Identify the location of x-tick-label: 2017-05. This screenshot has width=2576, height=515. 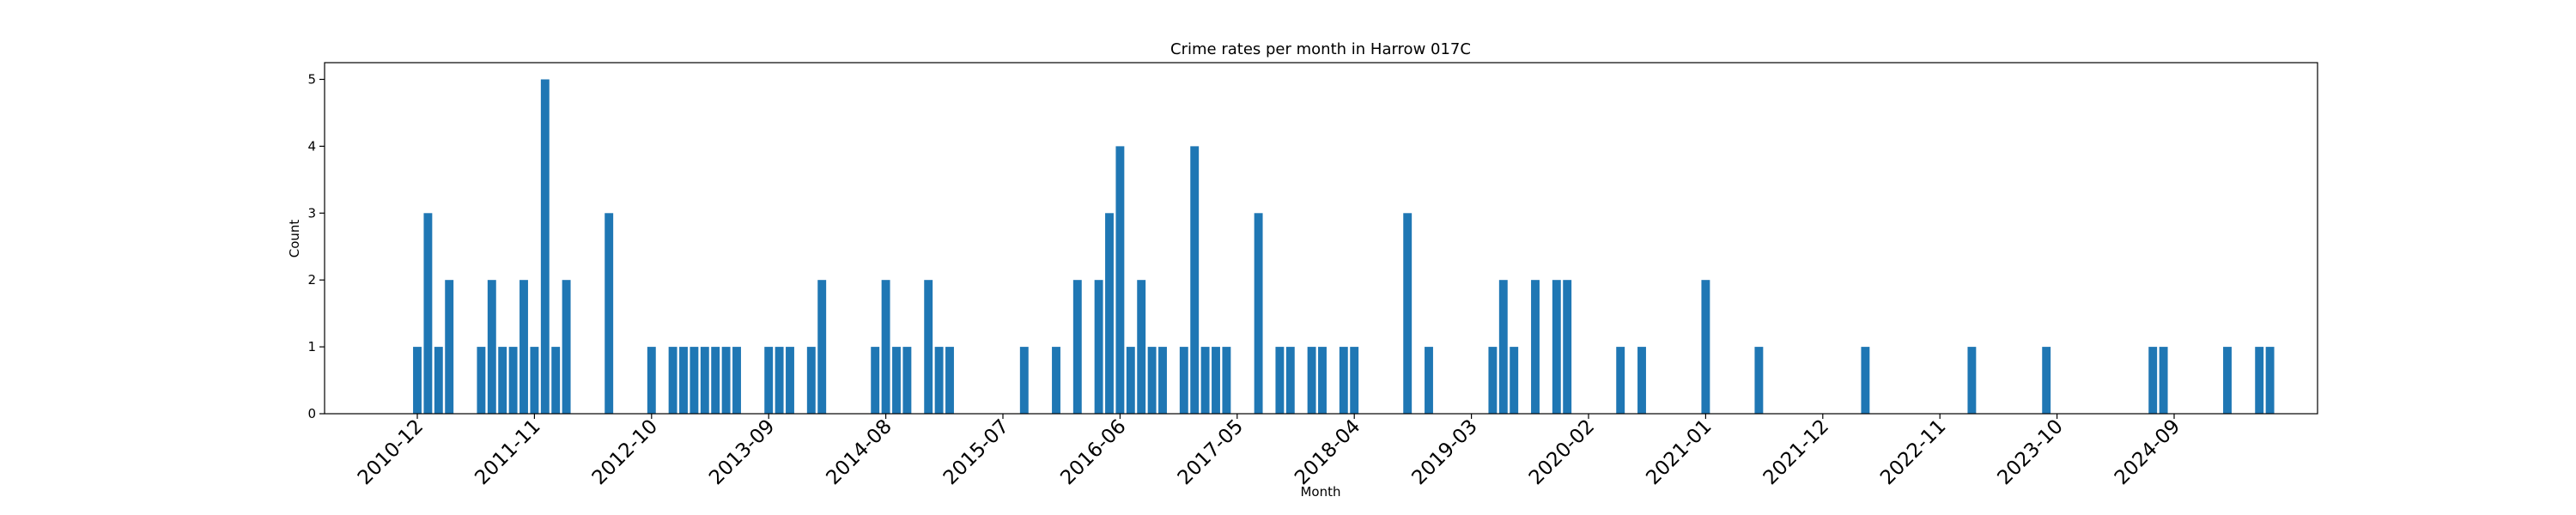
(1211, 452).